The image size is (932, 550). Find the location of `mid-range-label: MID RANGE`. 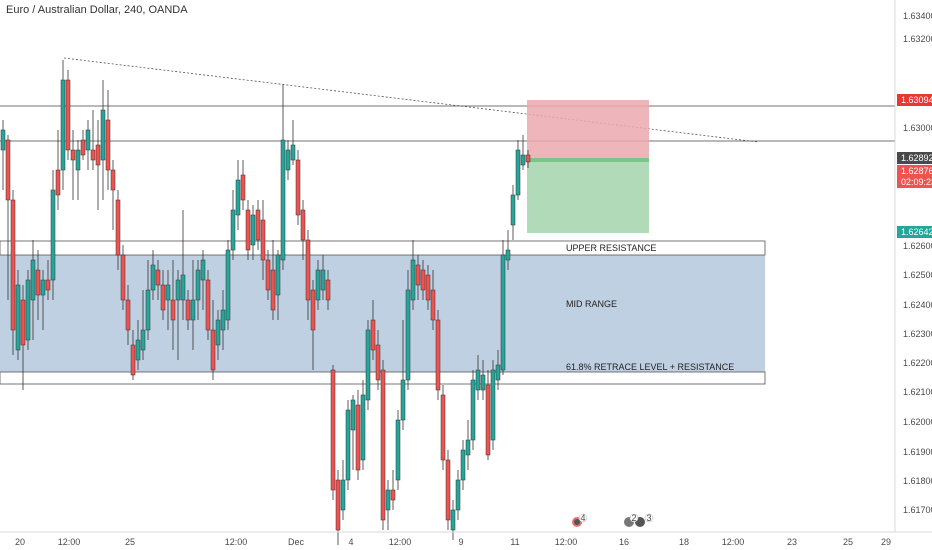

mid-range-label: MID RANGE is located at coordinates (591, 304).